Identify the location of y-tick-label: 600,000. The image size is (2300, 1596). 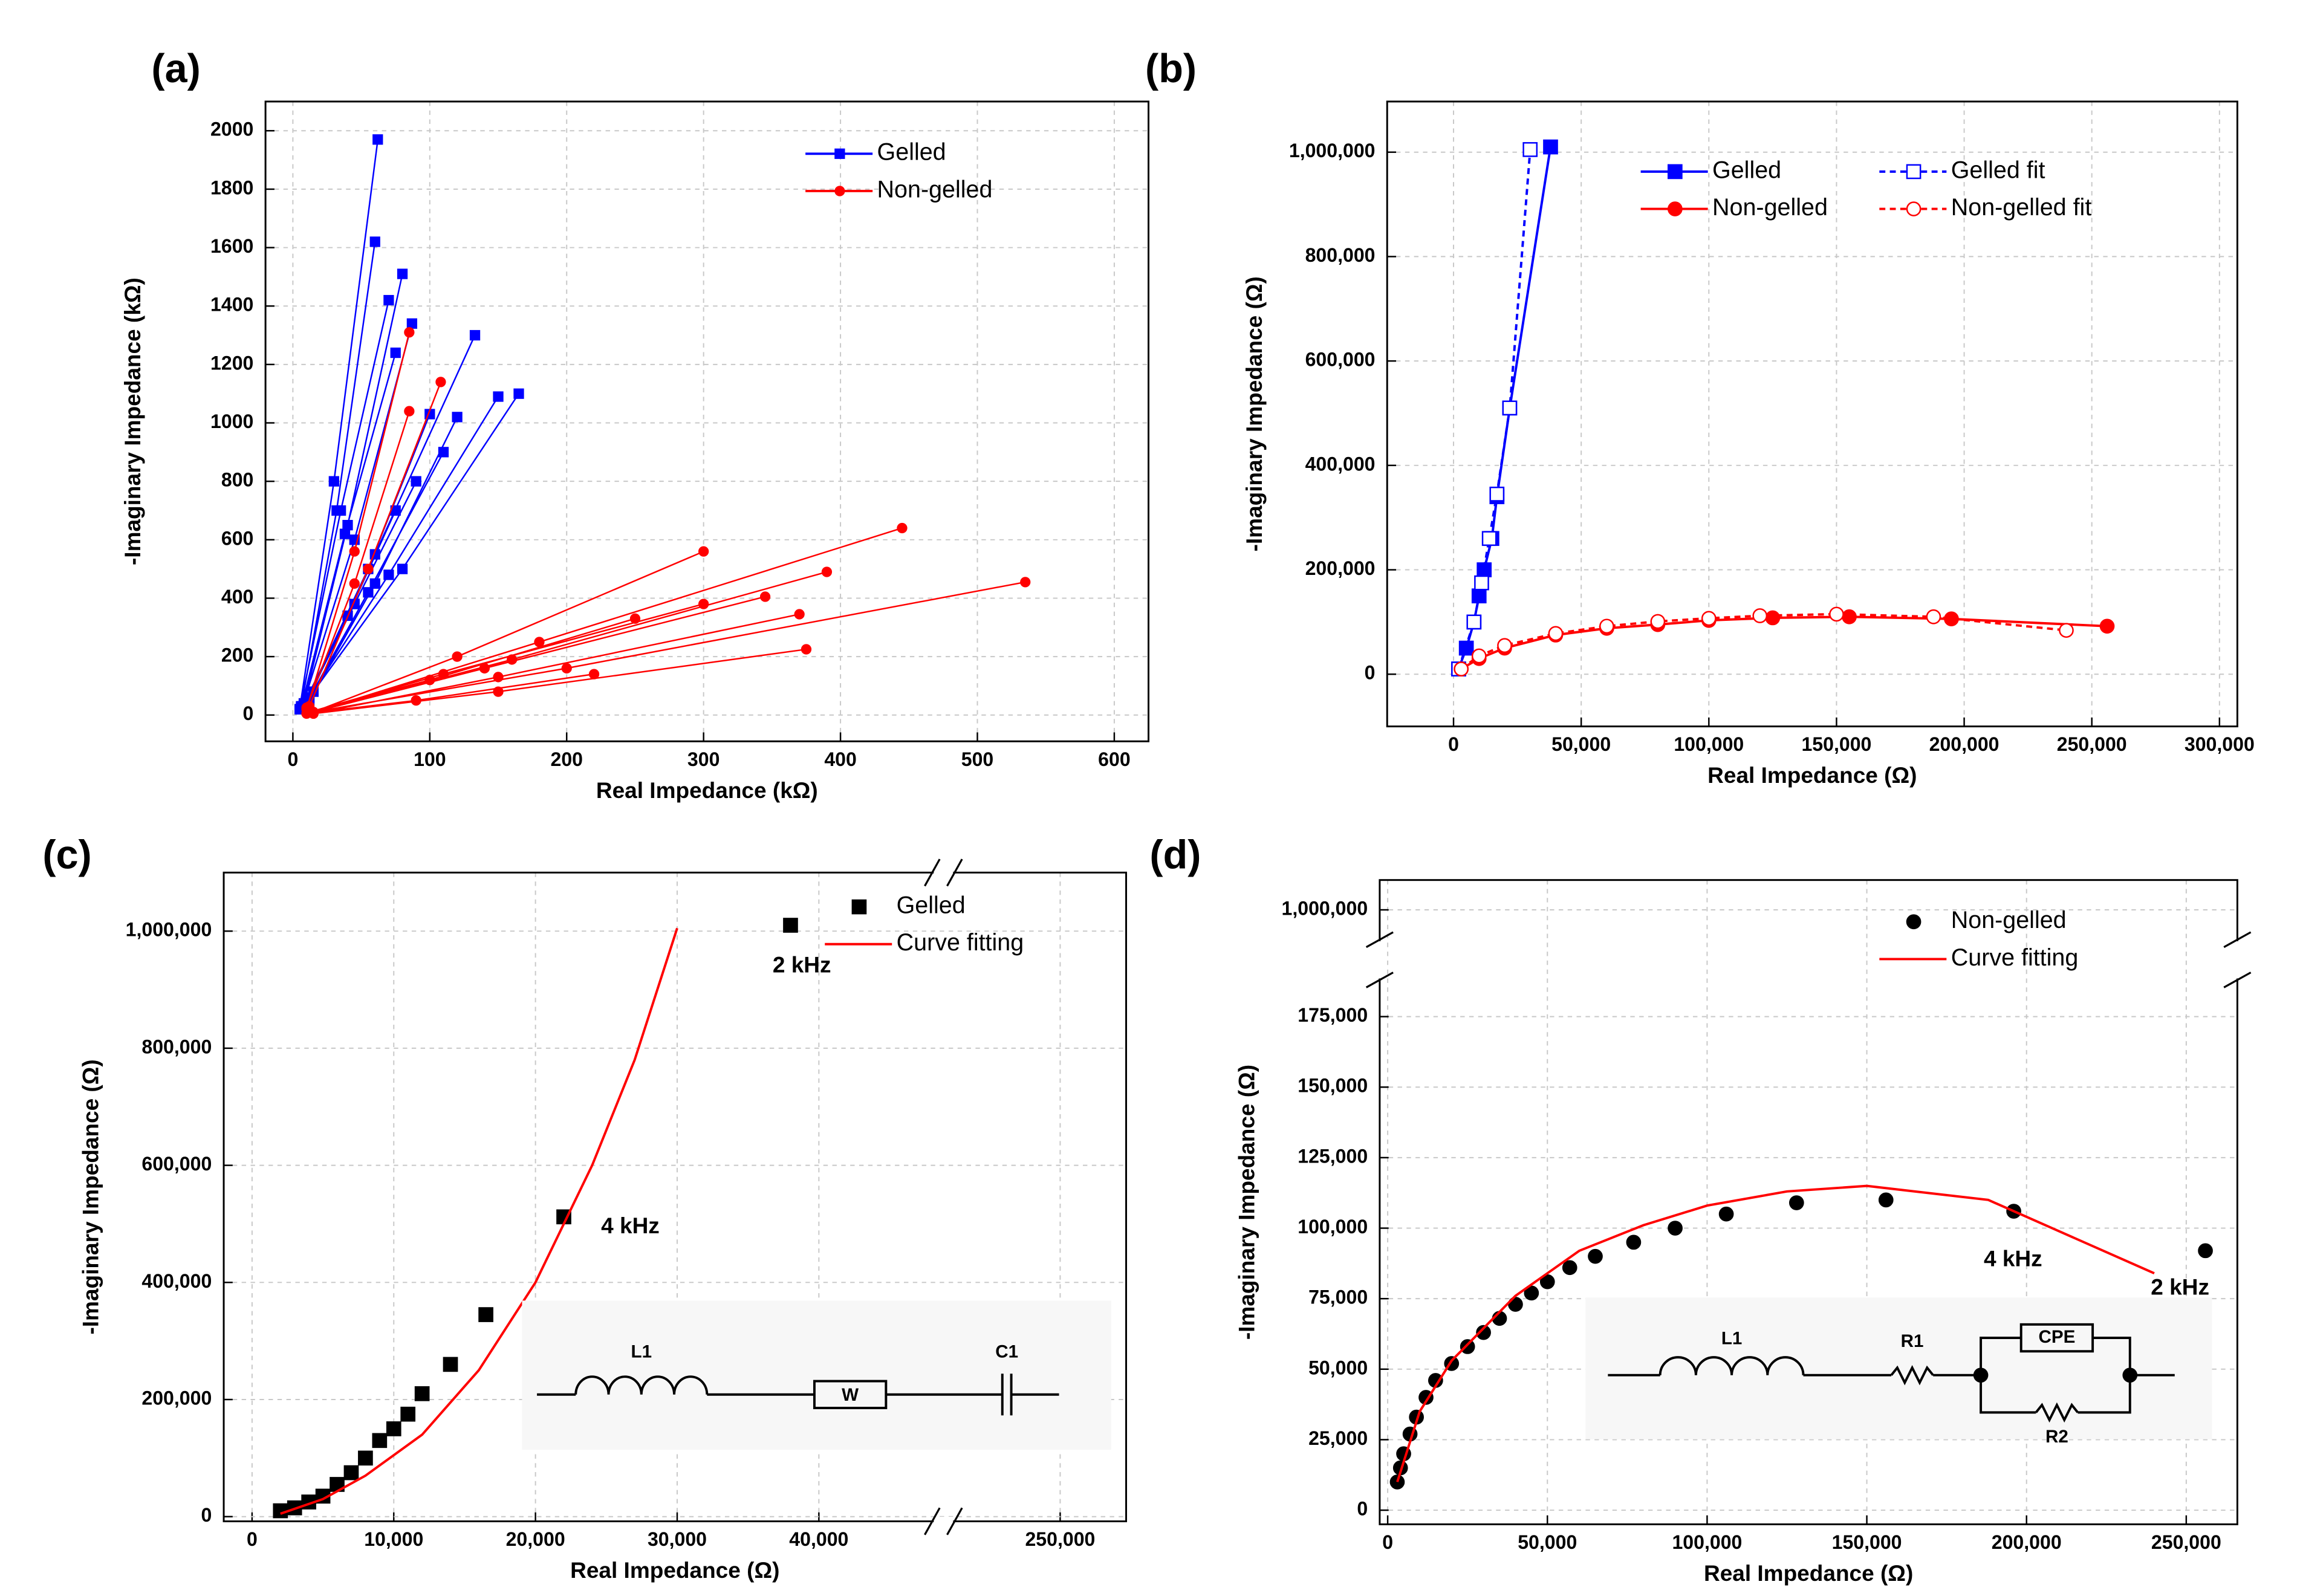
(1341, 360).